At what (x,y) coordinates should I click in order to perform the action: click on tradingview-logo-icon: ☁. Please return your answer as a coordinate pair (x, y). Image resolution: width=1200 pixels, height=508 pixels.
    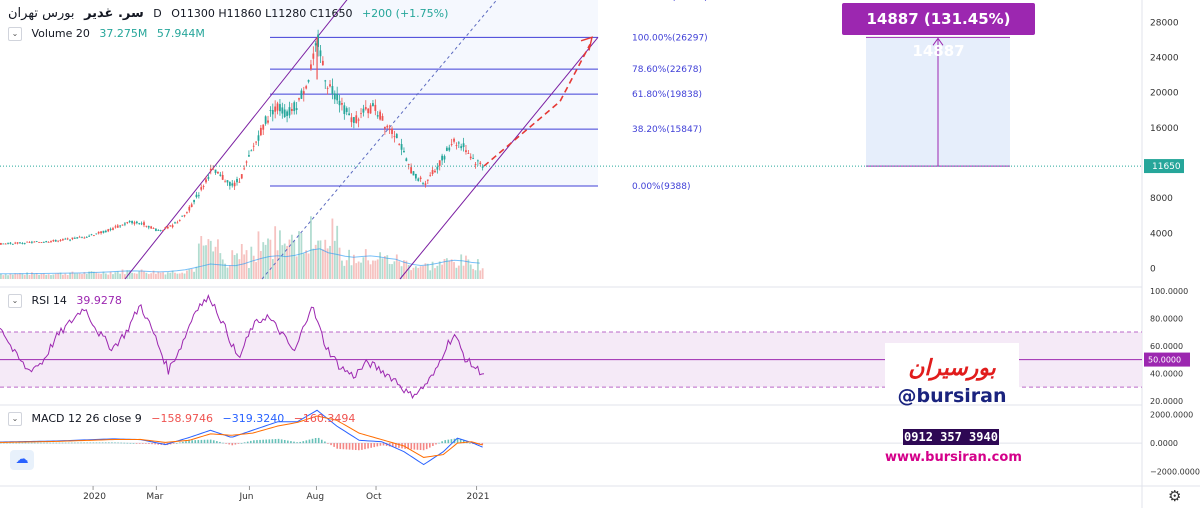
    Looking at the image, I should click on (22, 460).